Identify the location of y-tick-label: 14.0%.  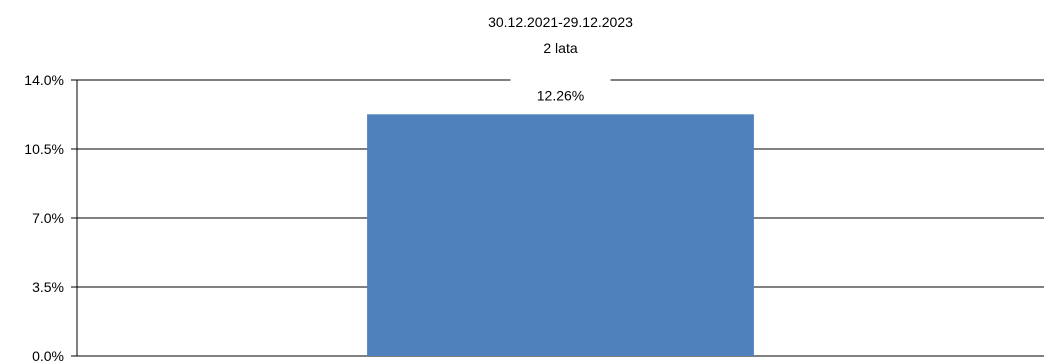
(44, 80).